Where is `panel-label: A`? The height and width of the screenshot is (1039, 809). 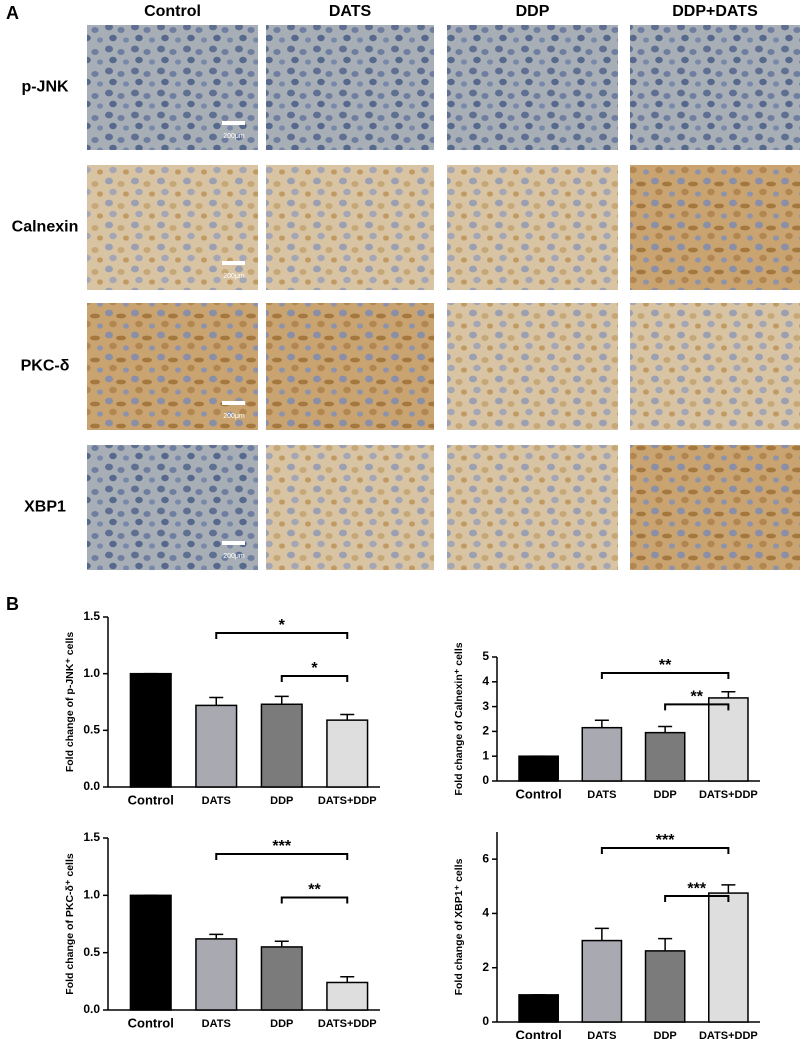
panel-label: A is located at coordinates (12, 13).